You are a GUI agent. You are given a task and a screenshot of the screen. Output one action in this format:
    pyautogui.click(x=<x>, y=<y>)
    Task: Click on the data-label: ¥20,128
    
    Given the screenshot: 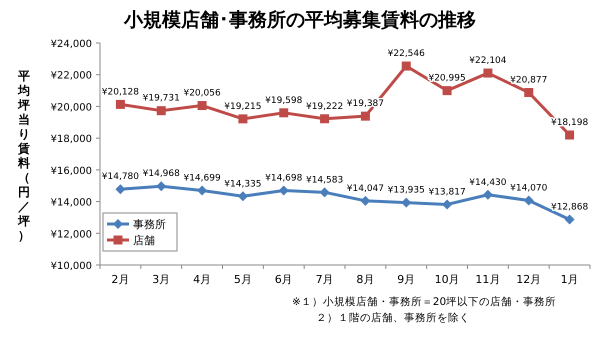 What is the action you would take?
    pyautogui.click(x=121, y=92)
    